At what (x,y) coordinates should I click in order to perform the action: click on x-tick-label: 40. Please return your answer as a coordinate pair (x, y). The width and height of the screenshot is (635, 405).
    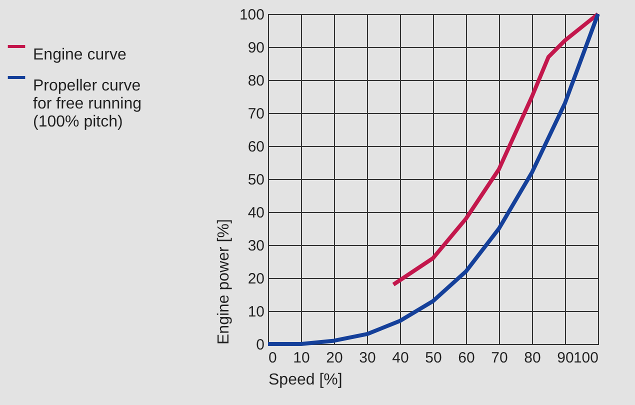
    Looking at the image, I should click on (400, 358).